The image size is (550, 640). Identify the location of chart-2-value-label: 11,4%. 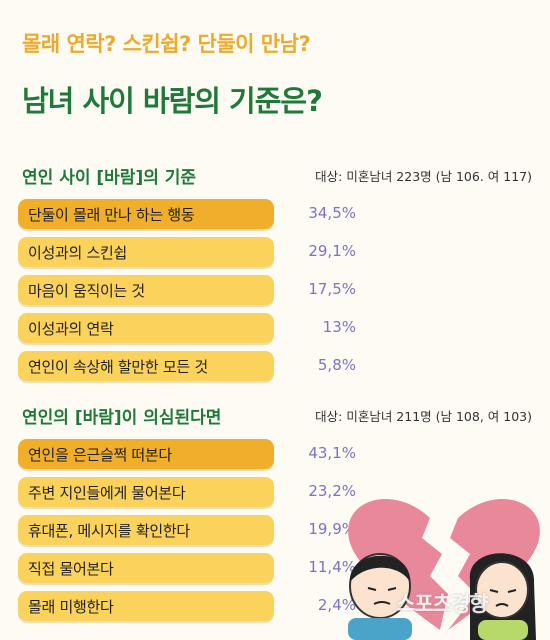
(332, 567).